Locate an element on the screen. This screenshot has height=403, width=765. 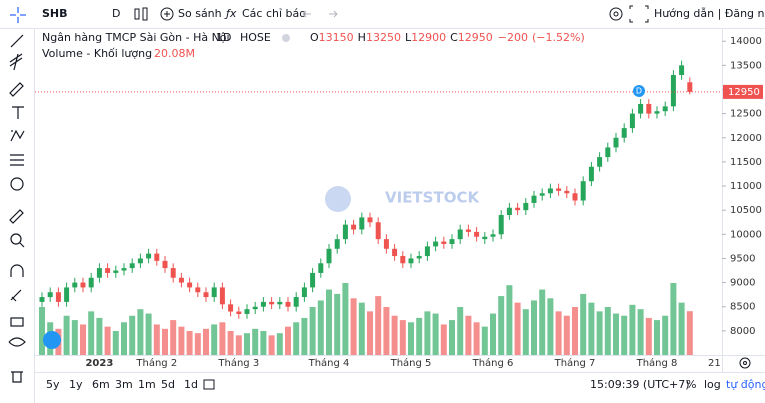
goto-date-icon is located at coordinates (209, 384).